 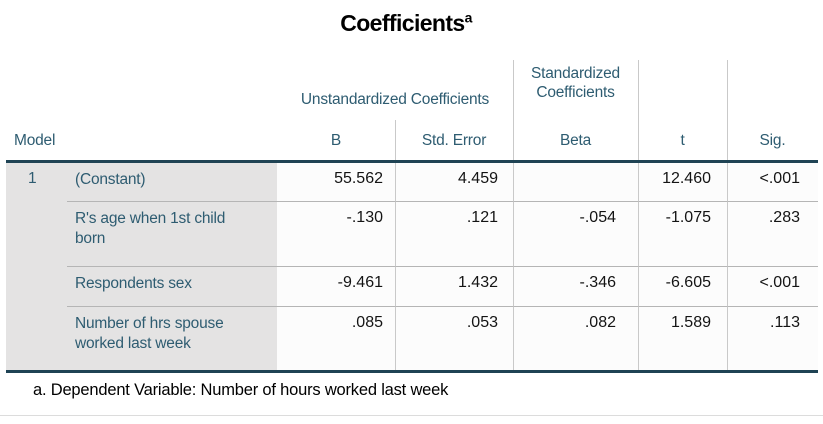 What do you see at coordinates (149, 333) in the screenshot?
I see `variable-label-text: Number of hrs spouse worked last week` at bounding box center [149, 333].